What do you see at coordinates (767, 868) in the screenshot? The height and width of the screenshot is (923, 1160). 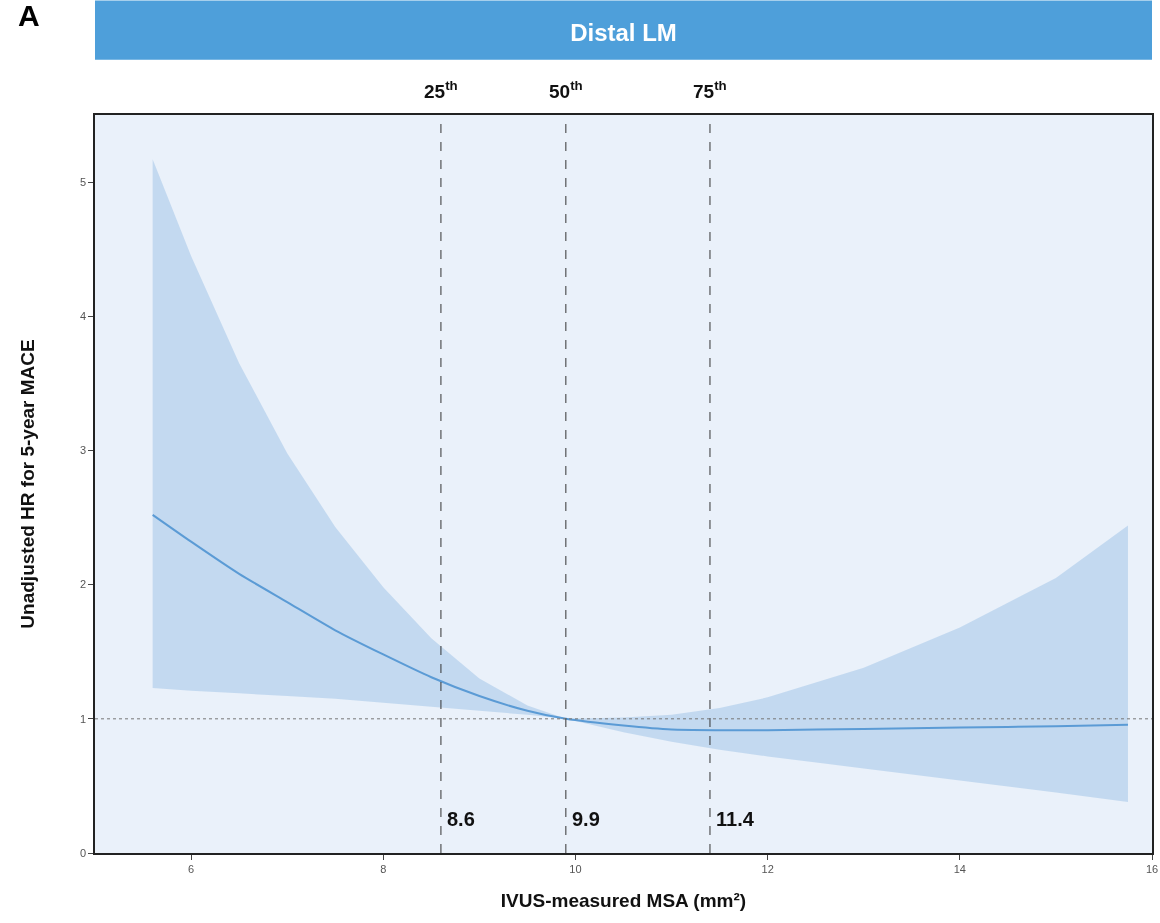 I see `x-tick-label: 12` at bounding box center [767, 868].